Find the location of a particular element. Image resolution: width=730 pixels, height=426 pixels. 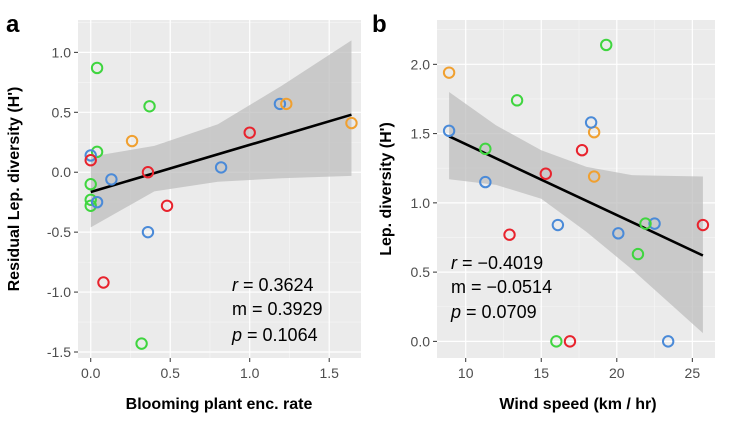

stat-r-symbol-a: r is located at coordinates (235, 285).